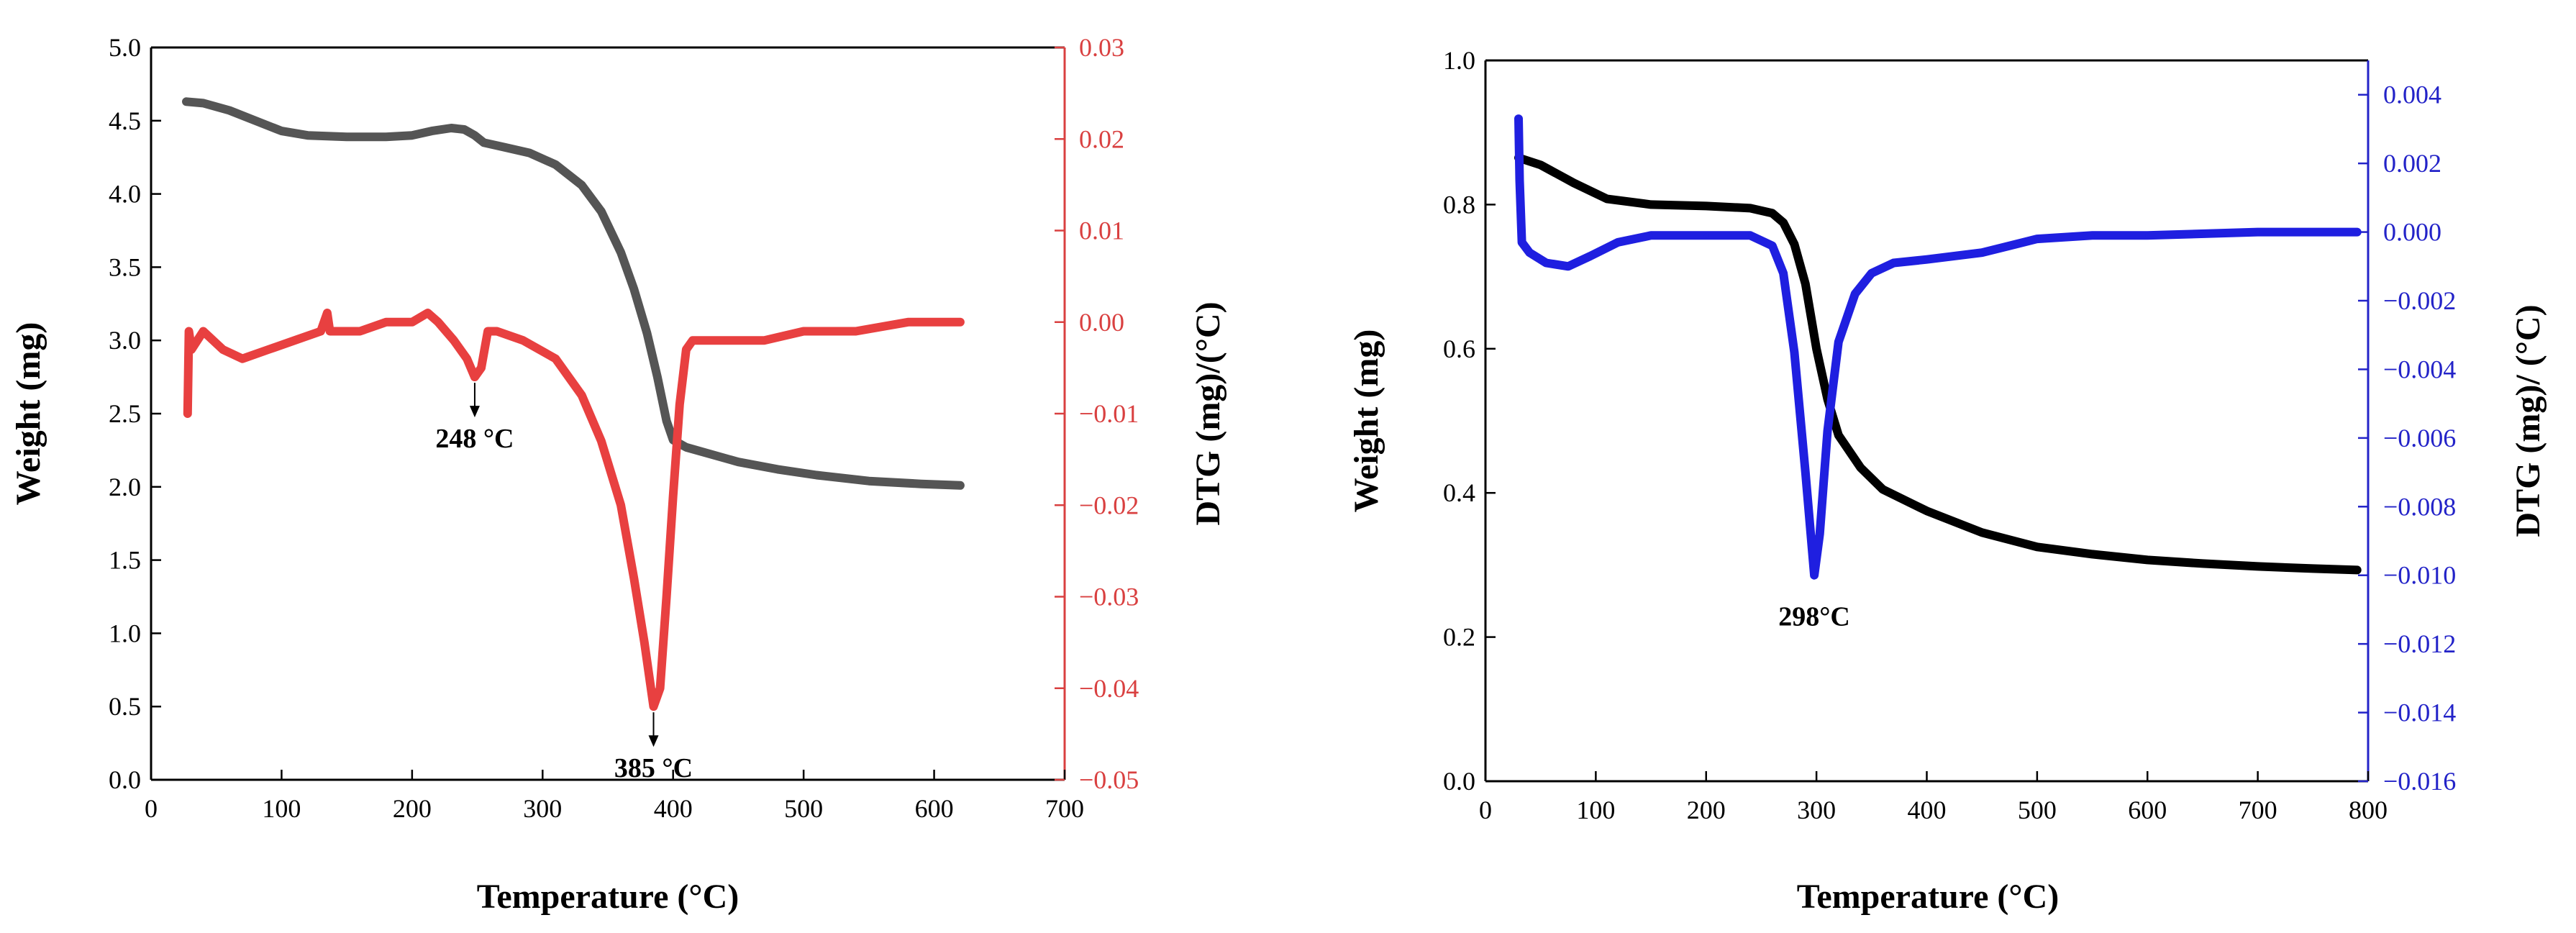 This screenshot has height=933, width=2576. What do you see at coordinates (2412, 163) in the screenshot?
I see `y2-tick-label: 0.002` at bounding box center [2412, 163].